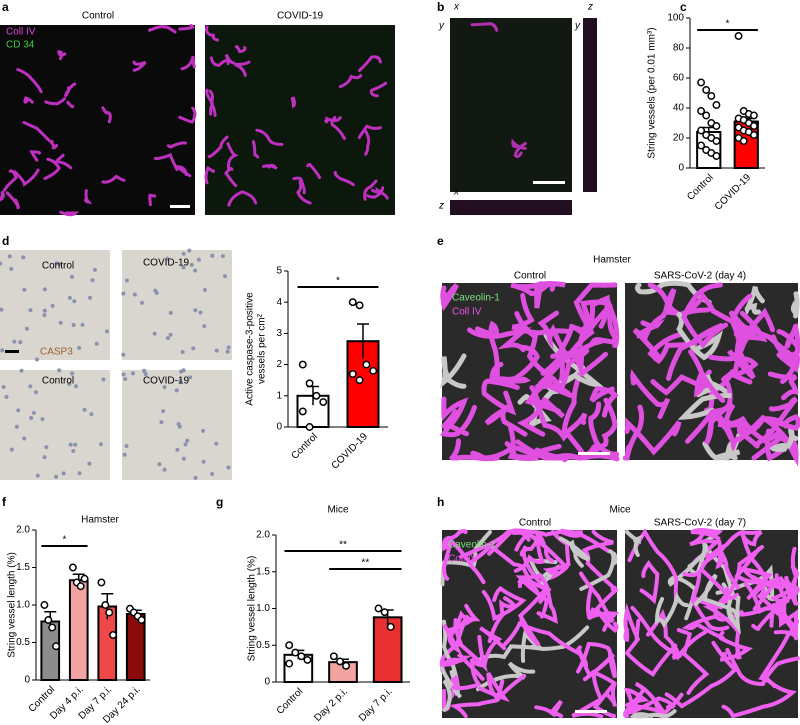 The image size is (800, 725). What do you see at coordinates (441, 26) in the screenshot?
I see `axis-letter: y` at bounding box center [441, 26].